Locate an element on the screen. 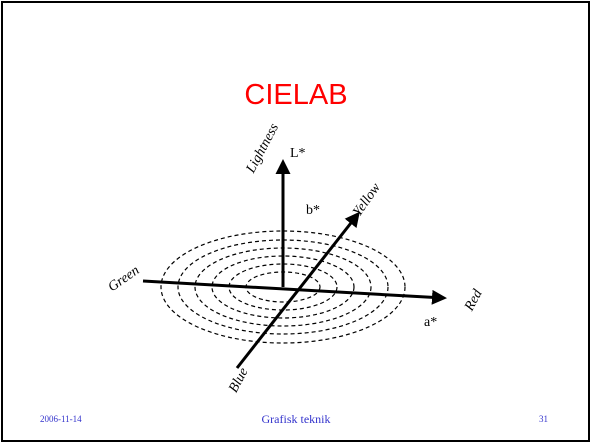 Image resolution: width=592 pixels, height=444 pixels. b-axis-label: b* is located at coordinates (313, 210).